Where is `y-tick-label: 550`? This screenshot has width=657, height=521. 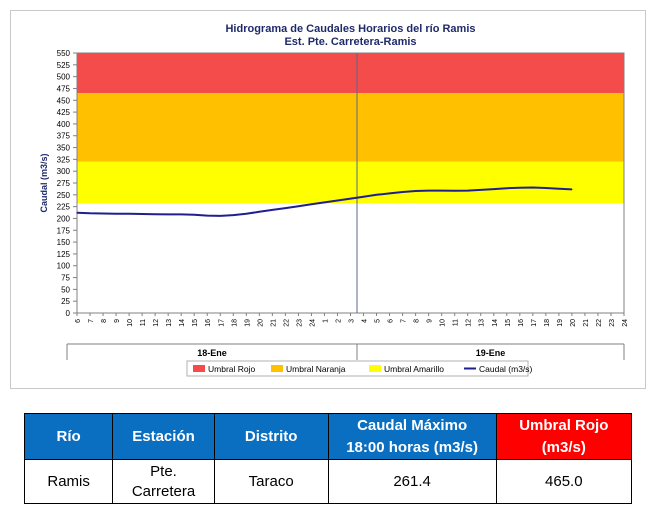 y-tick-label: 550 is located at coordinates (64, 53).